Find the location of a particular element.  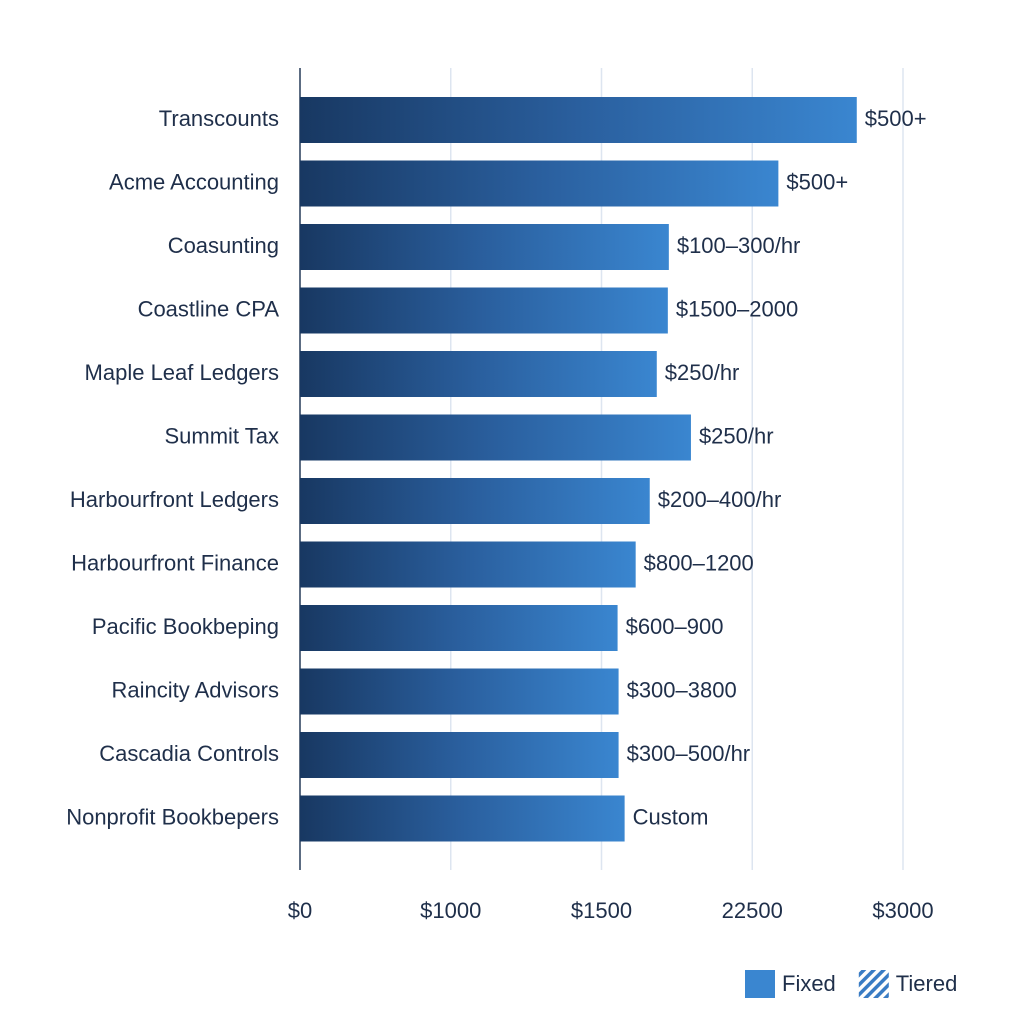

x-tick-label: $0 is located at coordinates (300, 910).